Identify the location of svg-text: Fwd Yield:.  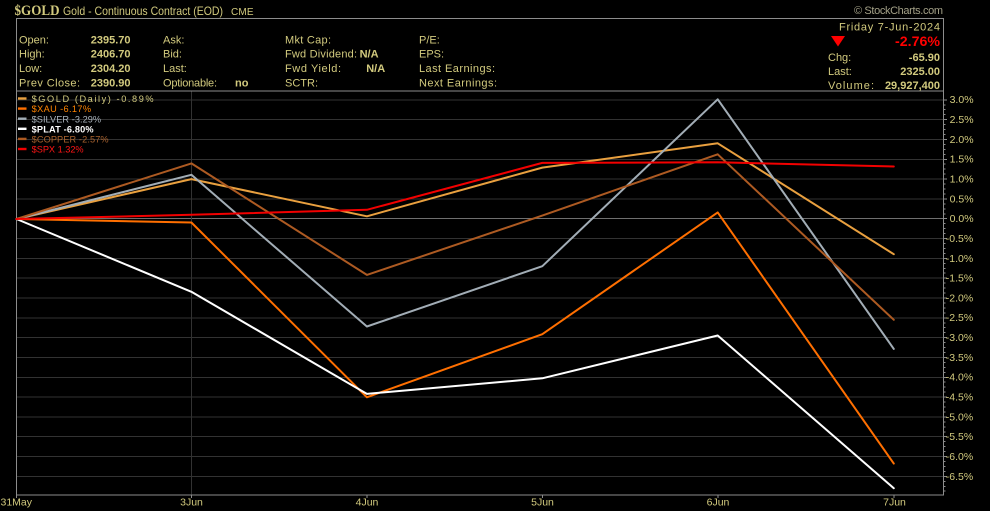
(313, 69).